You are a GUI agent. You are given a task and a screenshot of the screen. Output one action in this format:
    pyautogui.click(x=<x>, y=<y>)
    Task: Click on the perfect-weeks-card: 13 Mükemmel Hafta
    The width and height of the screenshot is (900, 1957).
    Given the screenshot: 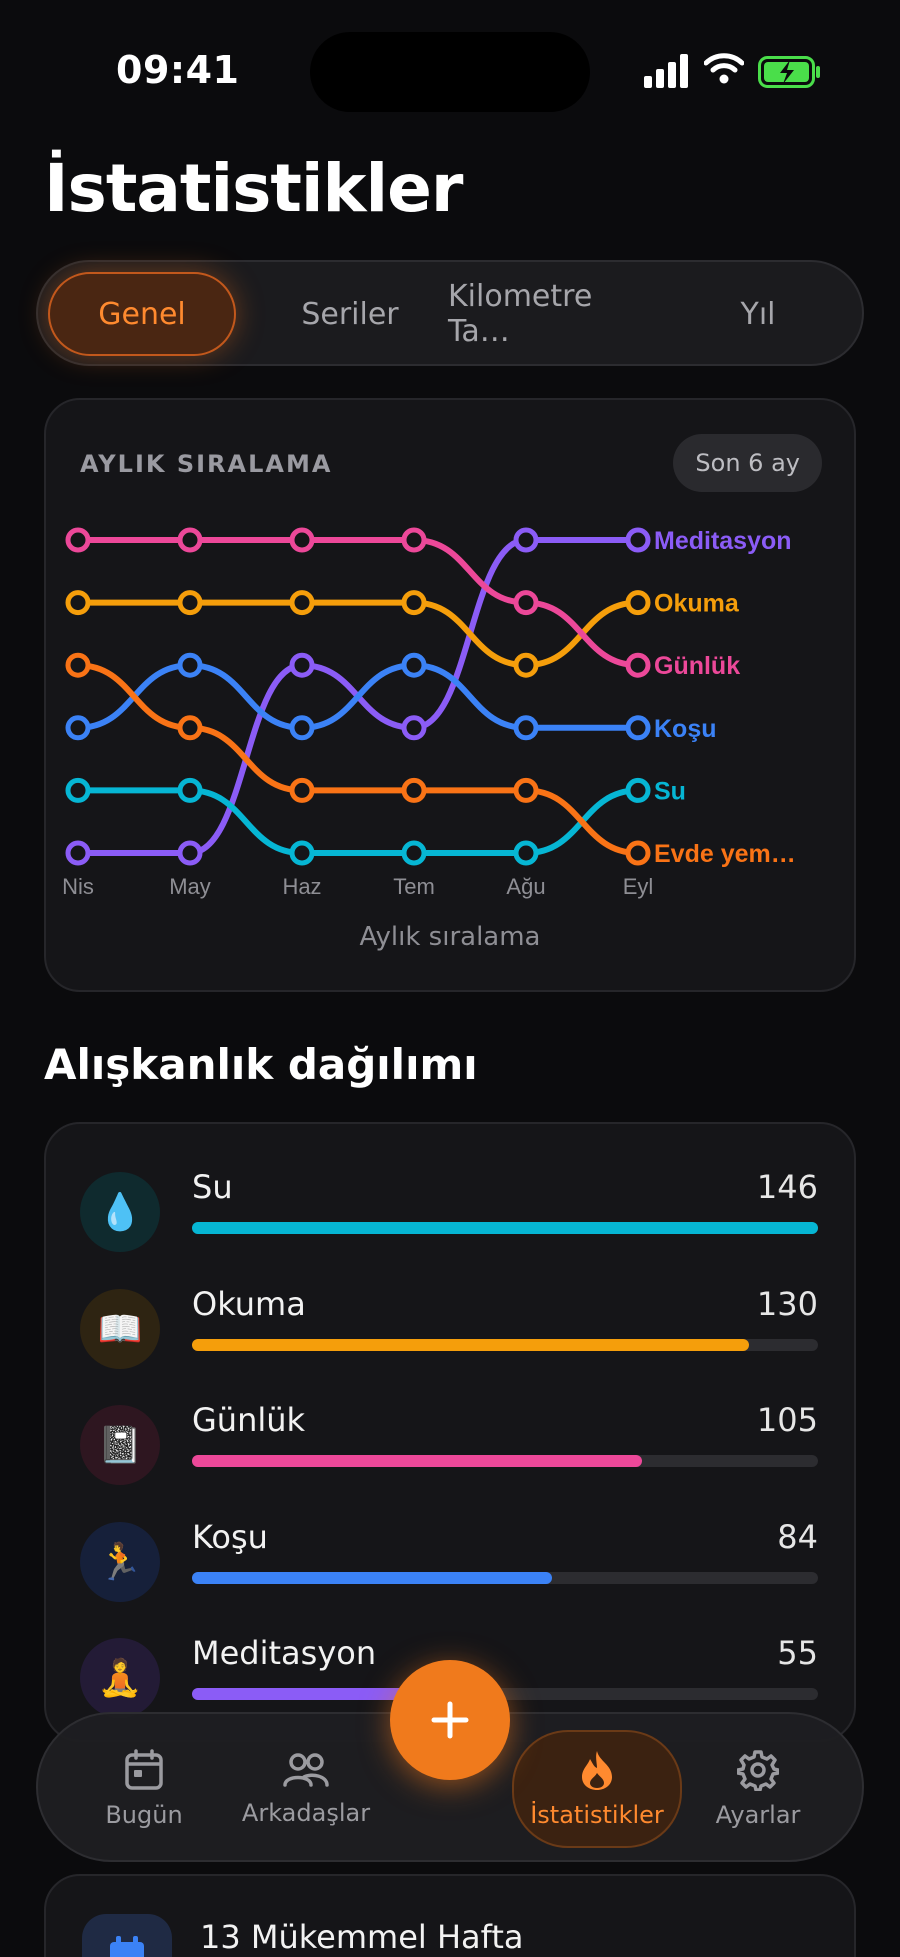 What is the action you would take?
    pyautogui.click(x=450, y=1915)
    